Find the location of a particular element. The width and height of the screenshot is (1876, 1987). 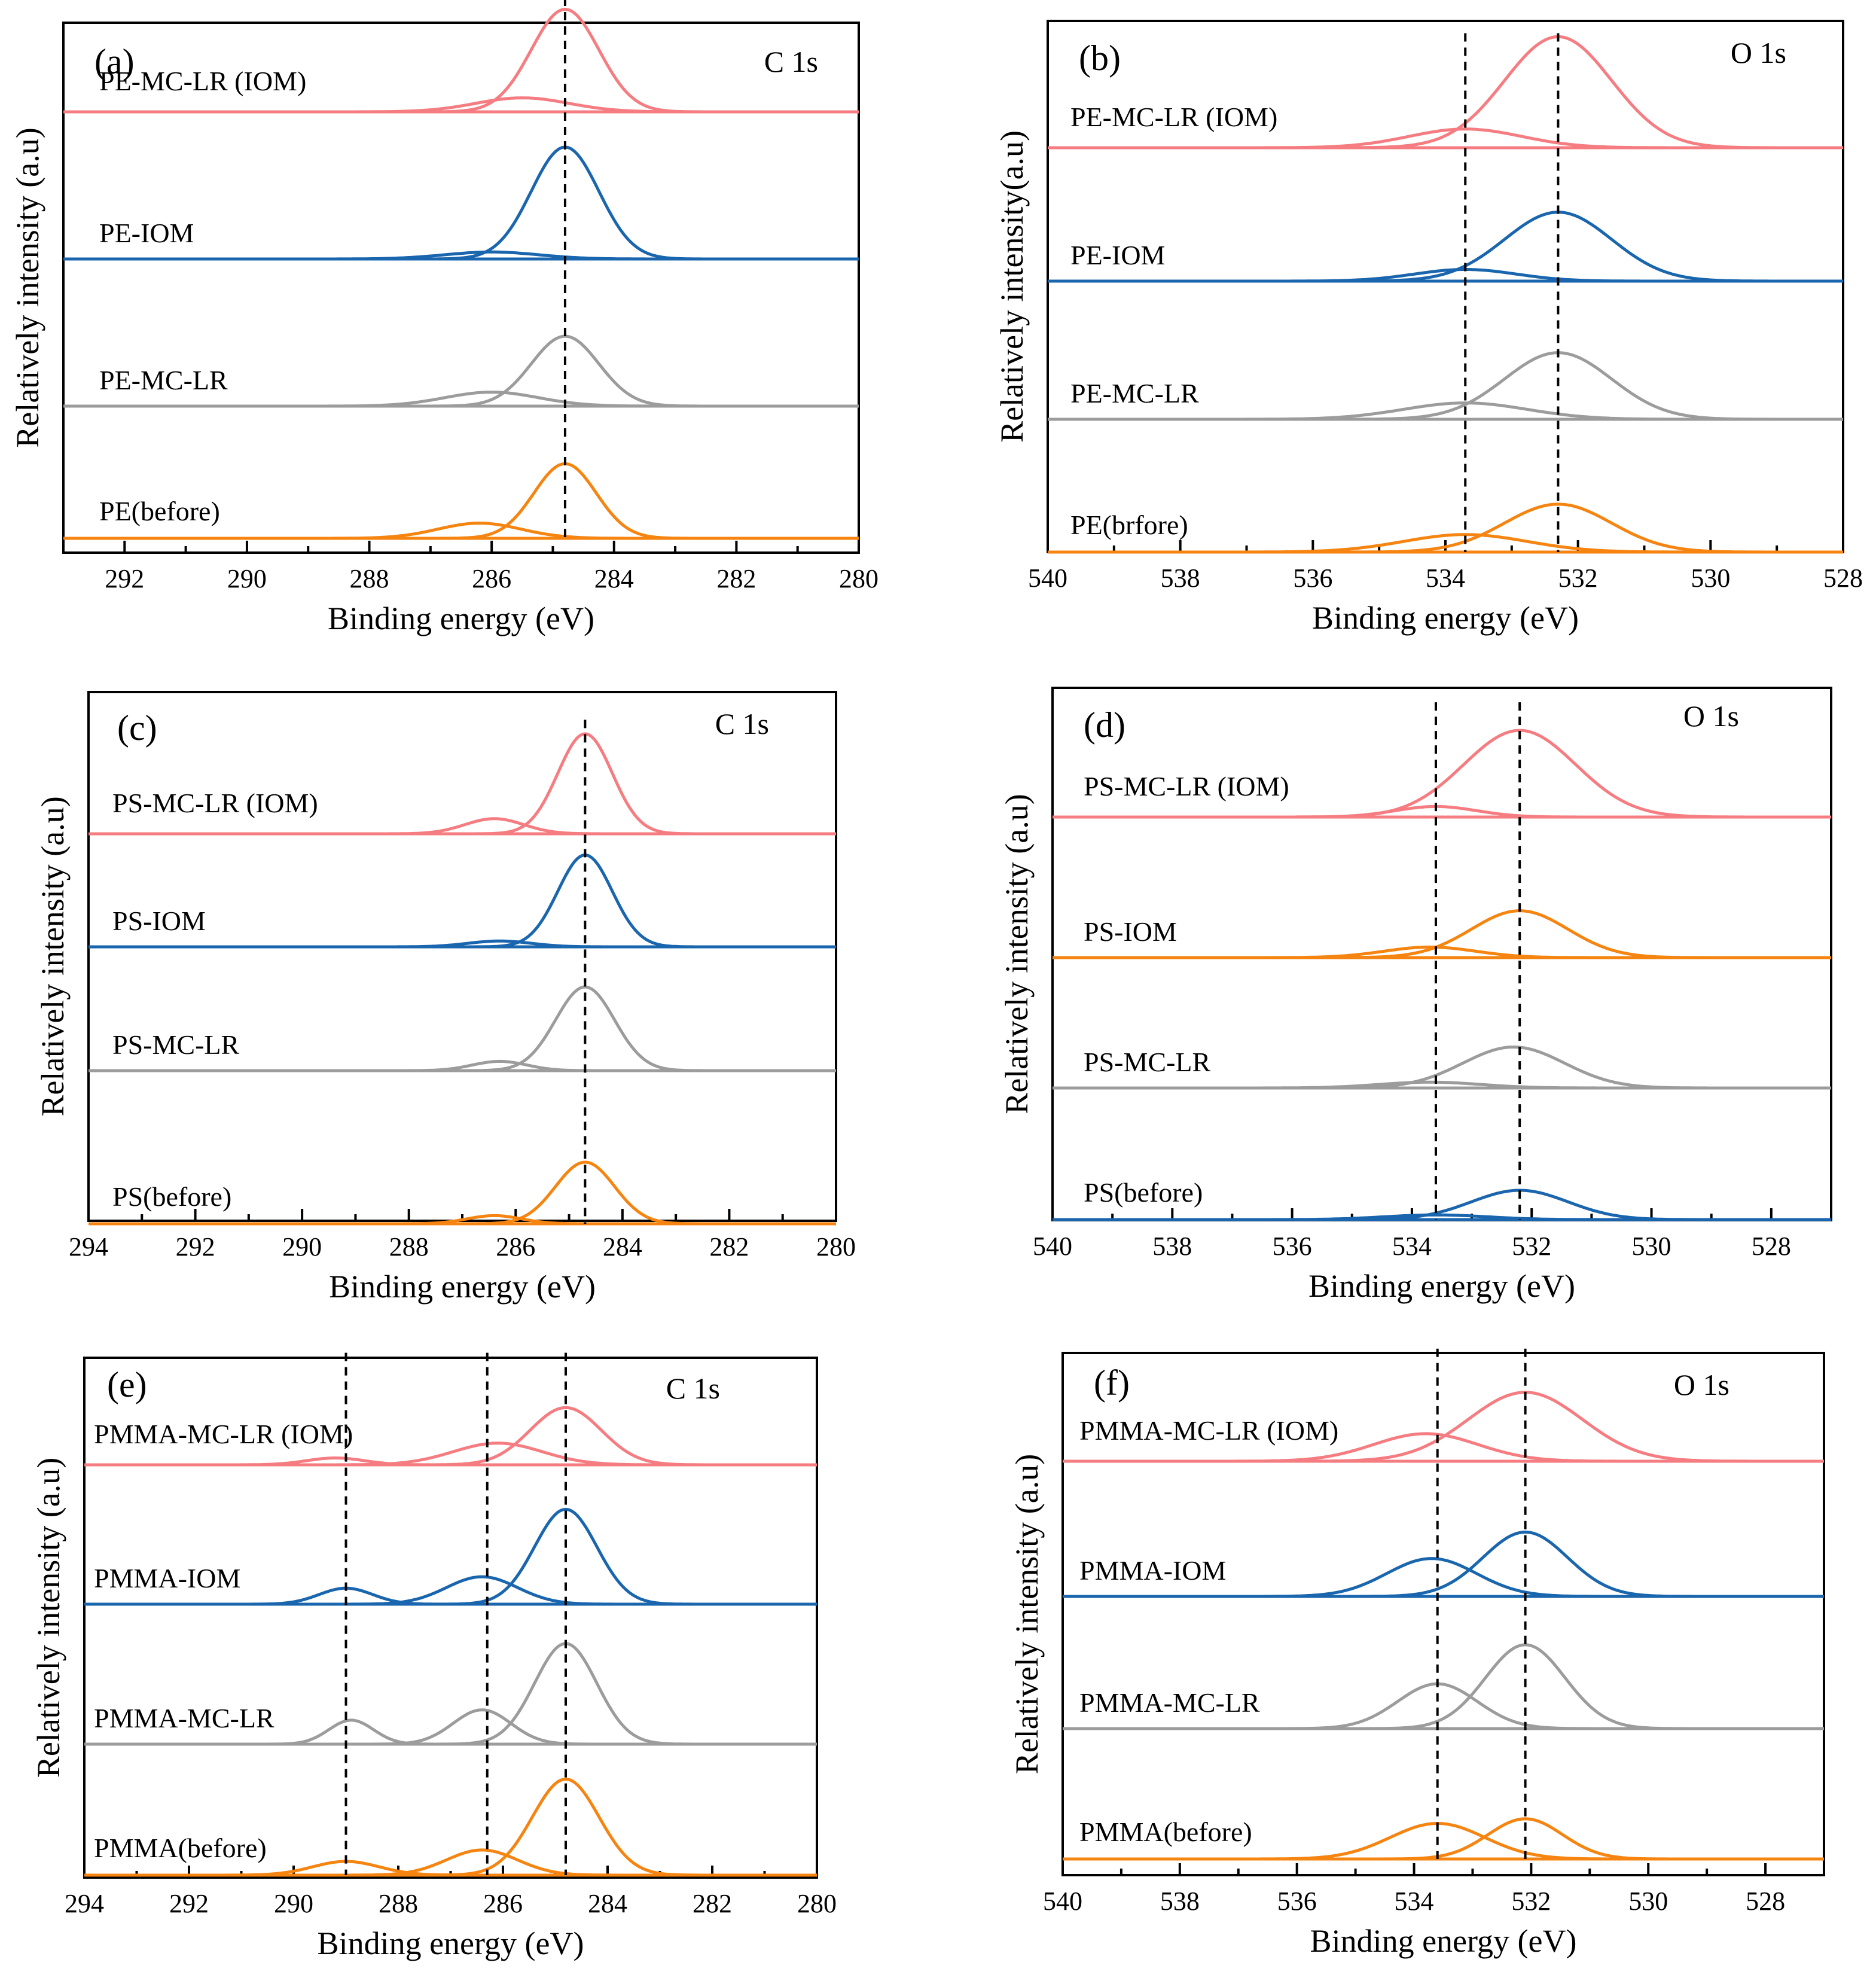

x-tick-label: 284 is located at coordinates (607, 1904).